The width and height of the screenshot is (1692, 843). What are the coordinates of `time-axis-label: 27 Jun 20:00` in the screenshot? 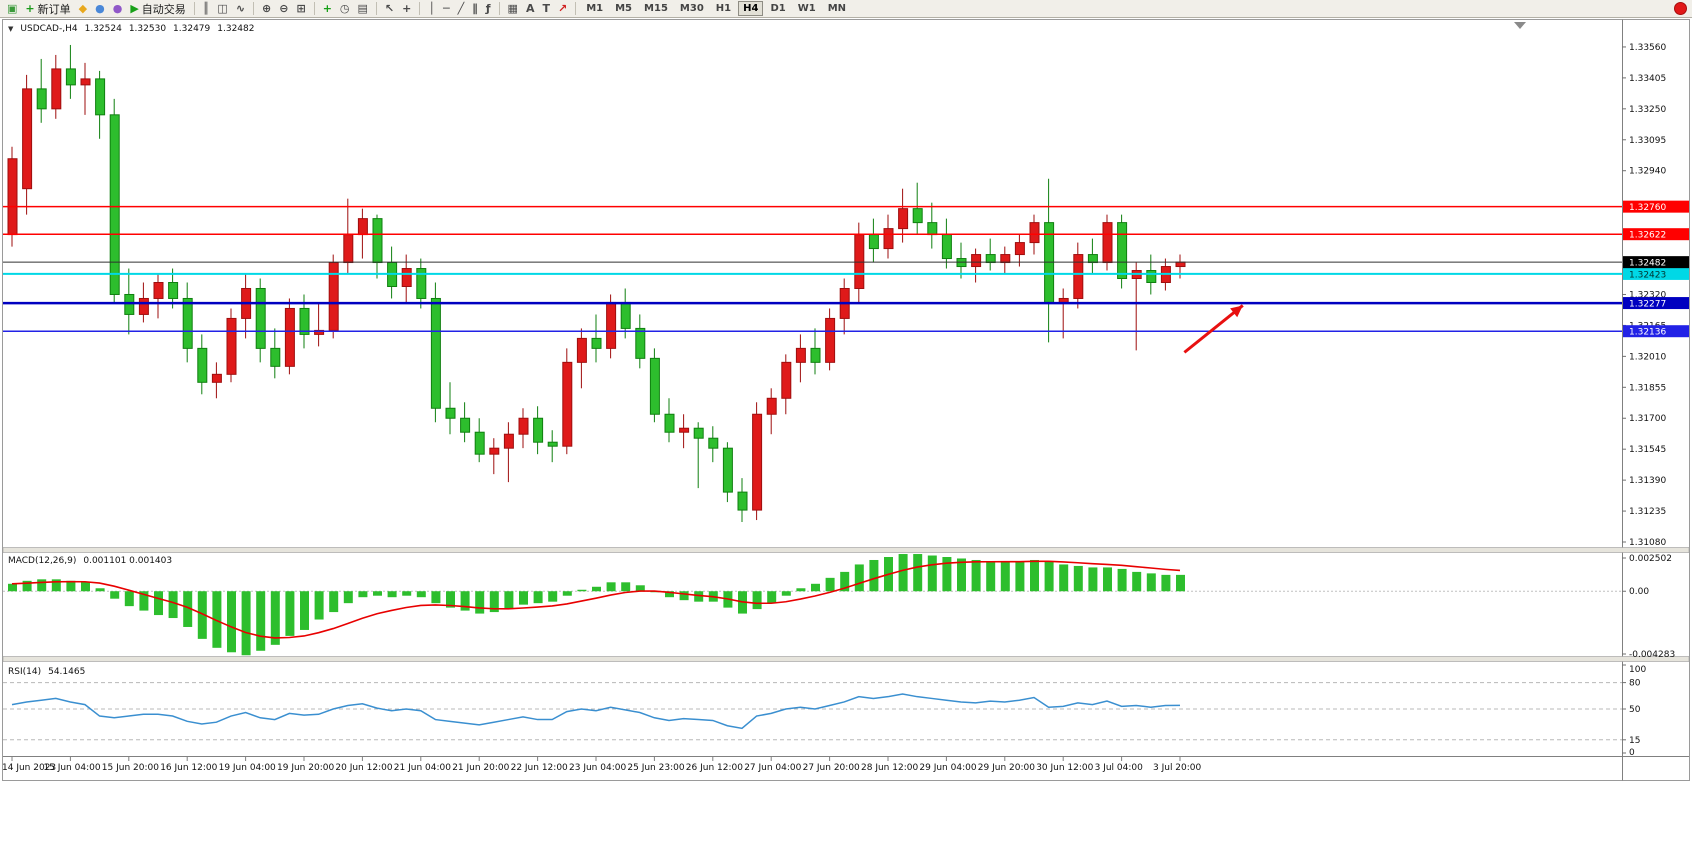 It's located at (831, 768).